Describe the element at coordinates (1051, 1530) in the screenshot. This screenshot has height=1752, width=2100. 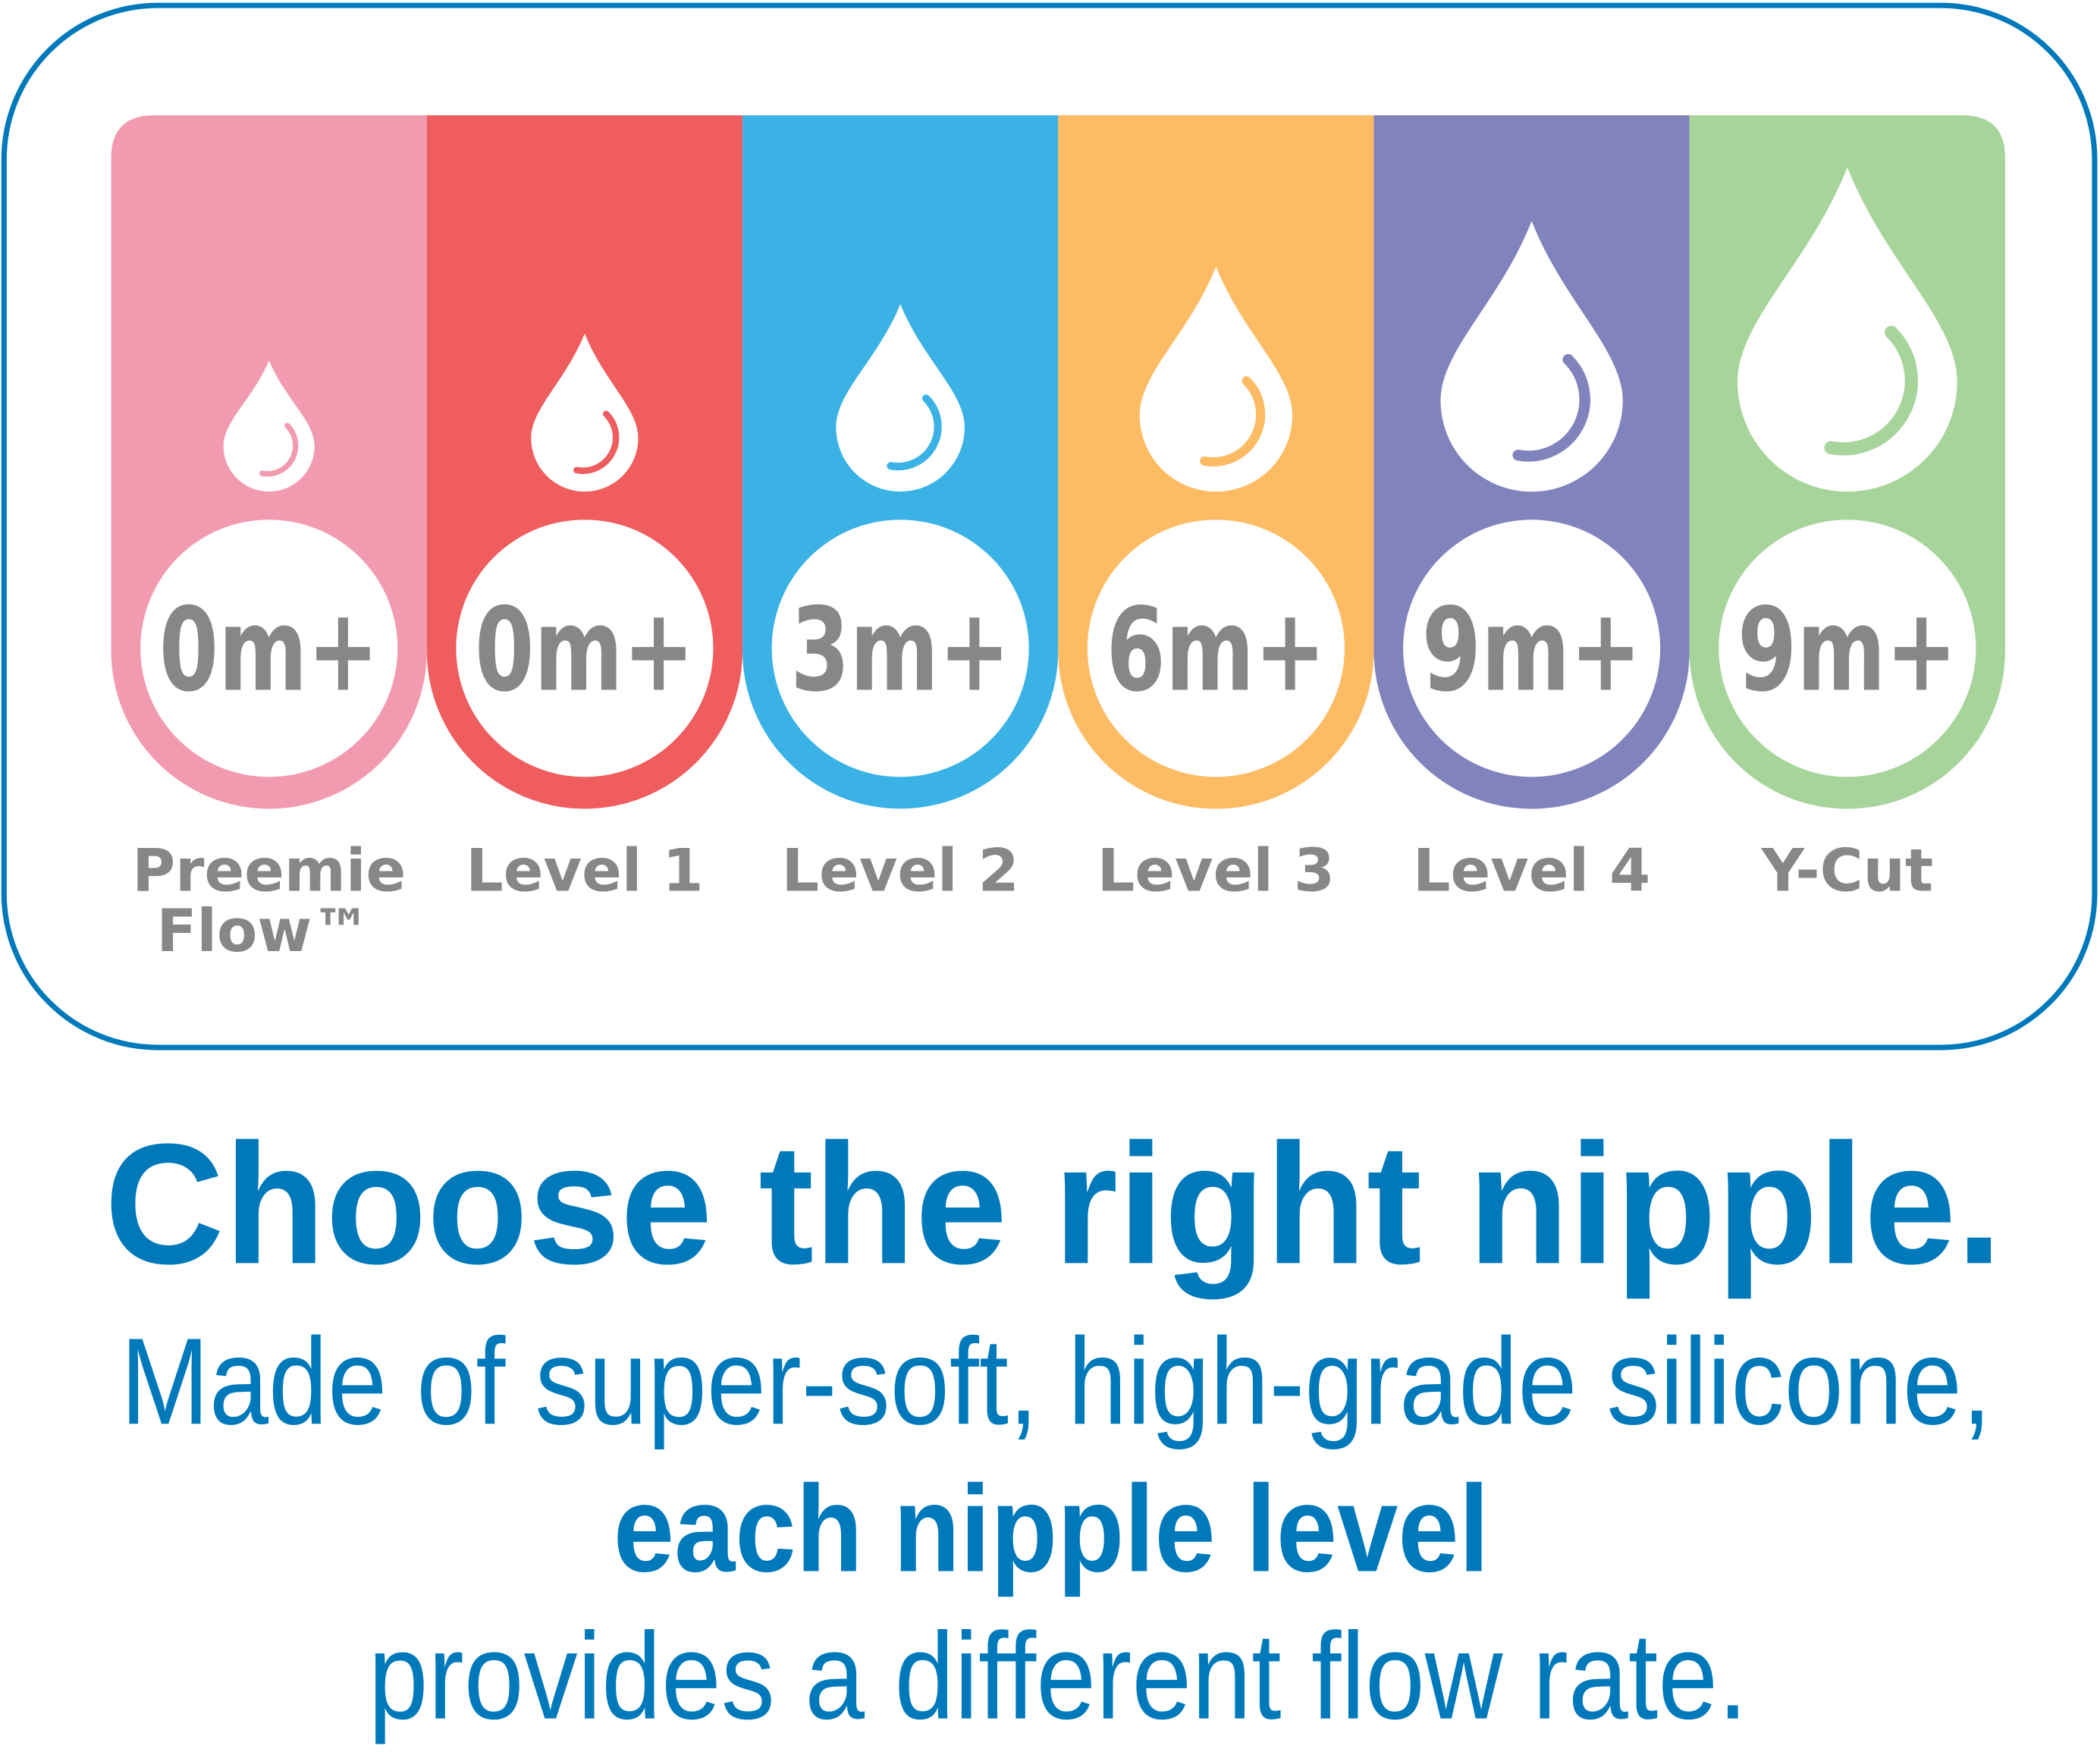
I see `body-line-2-bold: each nipple level` at that location.